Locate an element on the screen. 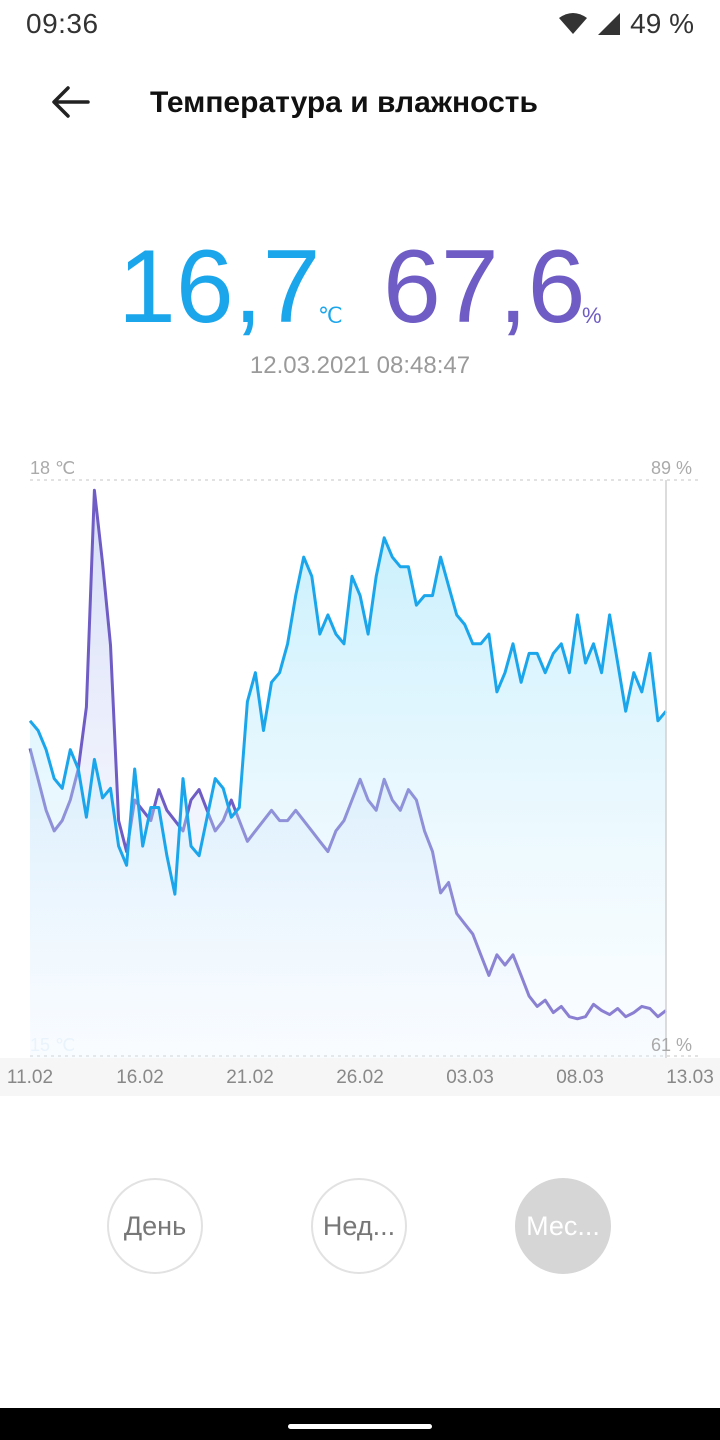  x-tick-label: 08.03 is located at coordinates (580, 1077).